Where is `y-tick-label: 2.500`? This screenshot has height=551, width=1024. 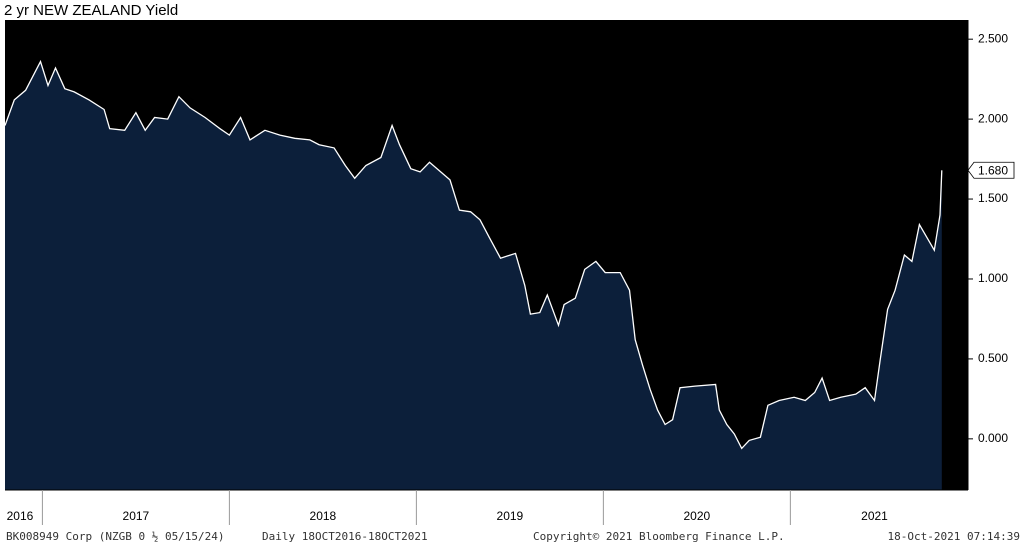 y-tick-label: 2.500 is located at coordinates (993, 38).